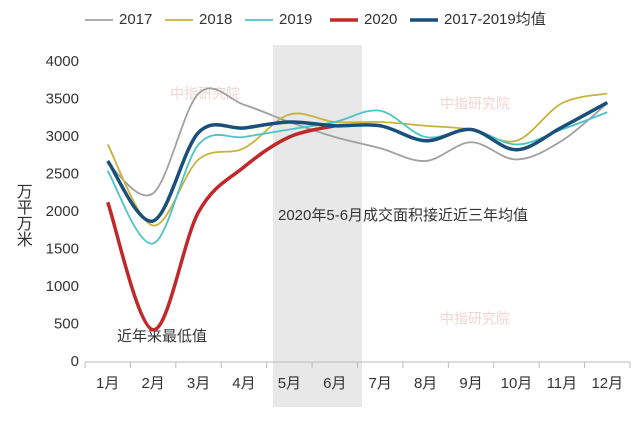 The height and width of the screenshot is (423, 640). Describe the element at coordinates (403, 215) in the screenshot. I see `annotation: 2020年5-6月成交面积接近近三年均值` at that location.